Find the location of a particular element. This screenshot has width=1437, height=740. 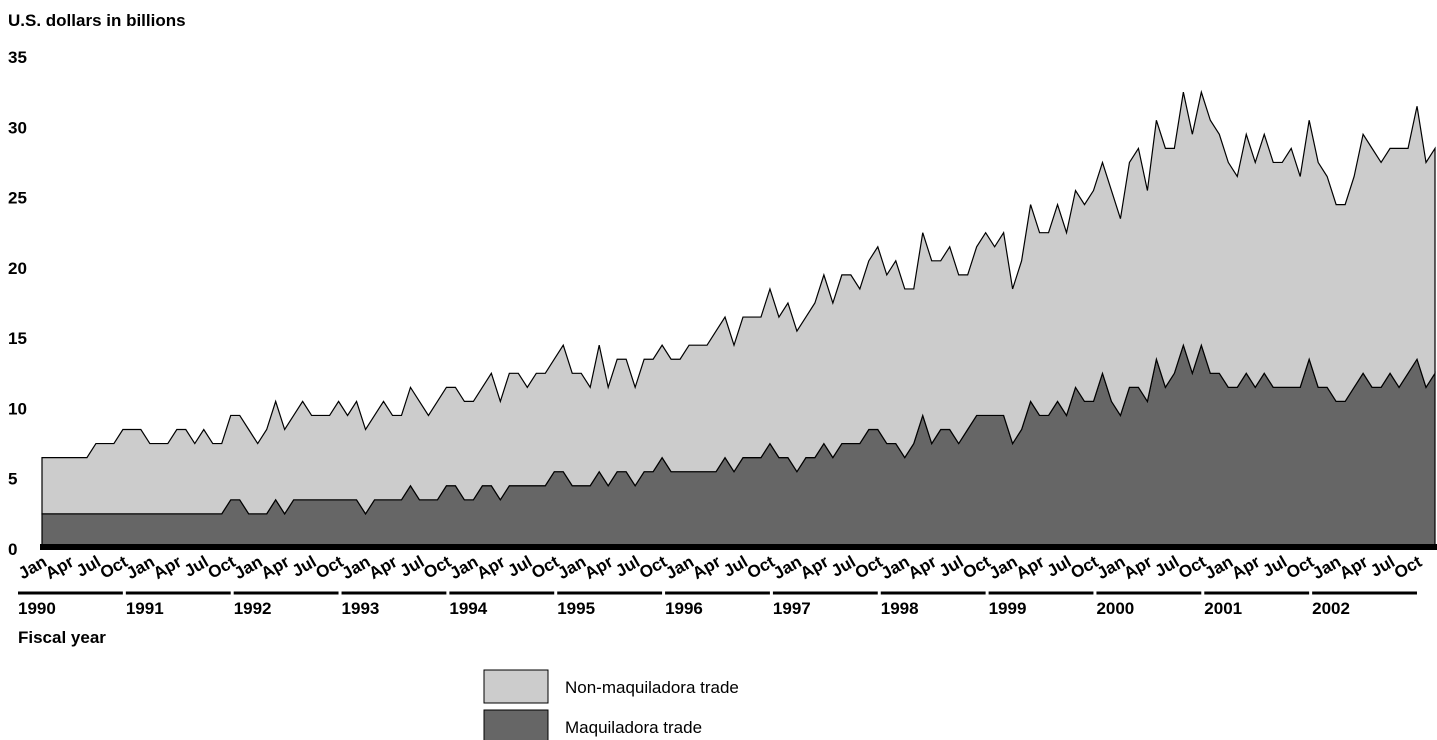

year-label: 1991 is located at coordinates (145, 608).